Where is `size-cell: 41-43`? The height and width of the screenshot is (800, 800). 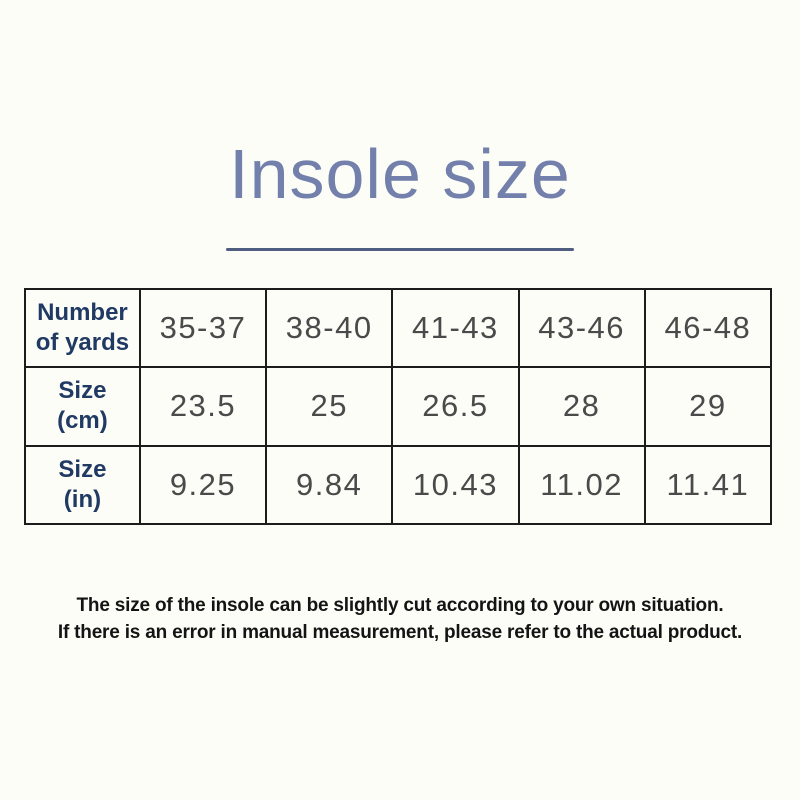 size-cell: 41-43 is located at coordinates (455, 328).